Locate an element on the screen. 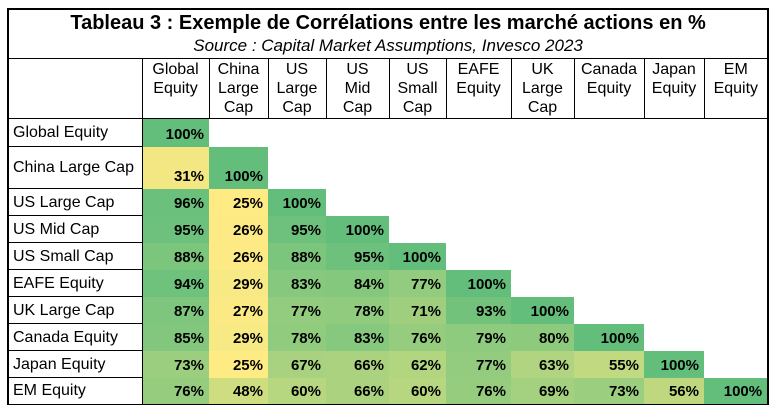 This screenshot has width=775, height=405. correlation-cell-7-1: 87% is located at coordinates (175, 310).